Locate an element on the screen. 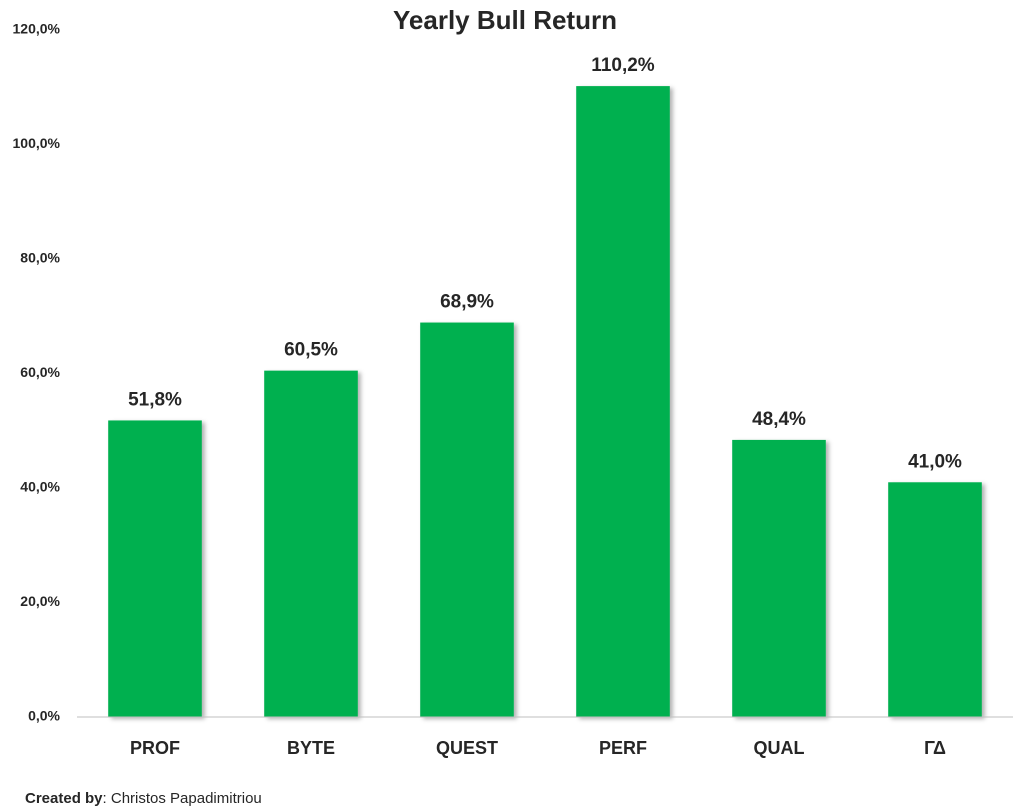 Image resolution: width=1024 pixels, height=811 pixels. credit: Created by: Christos Papadimitriou is located at coordinates (143, 798).